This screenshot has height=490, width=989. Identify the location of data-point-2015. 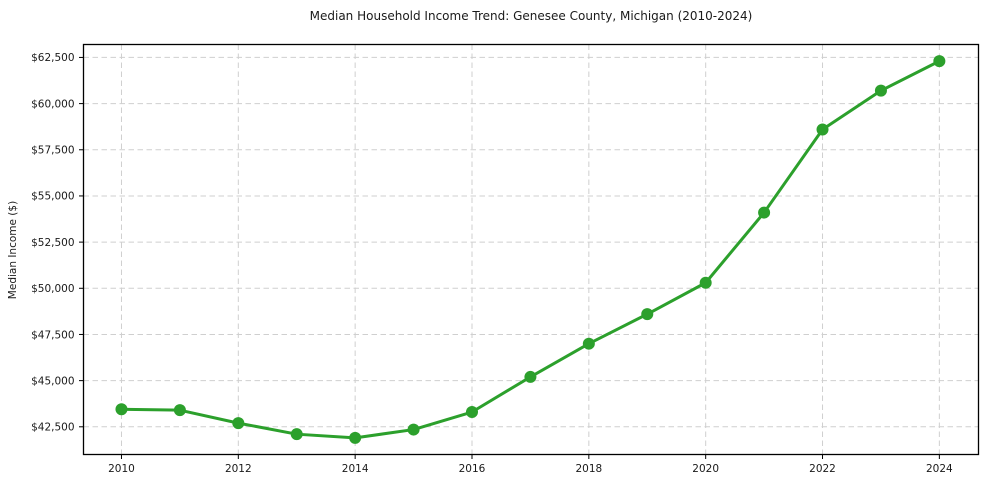
(413, 429).